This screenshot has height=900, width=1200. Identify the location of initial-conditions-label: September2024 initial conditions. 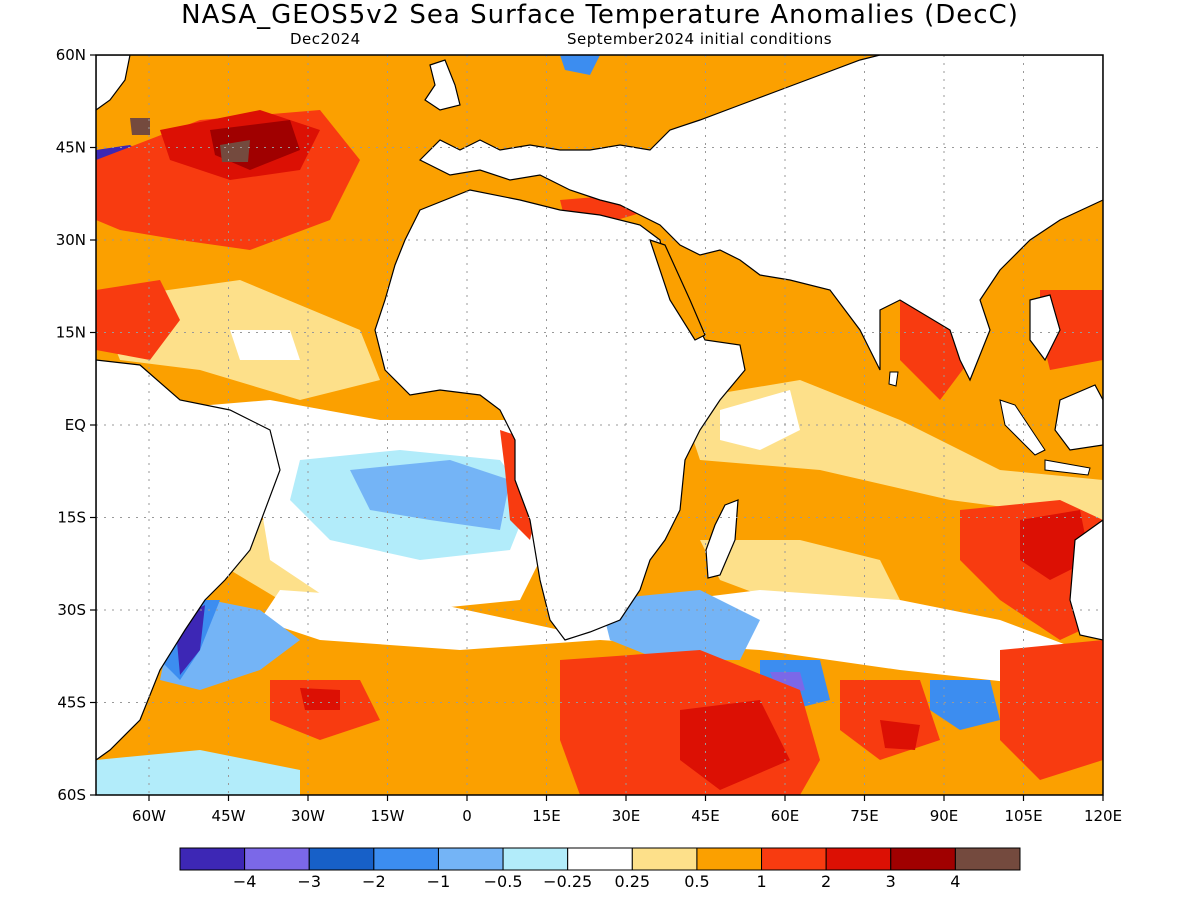
(700, 39).